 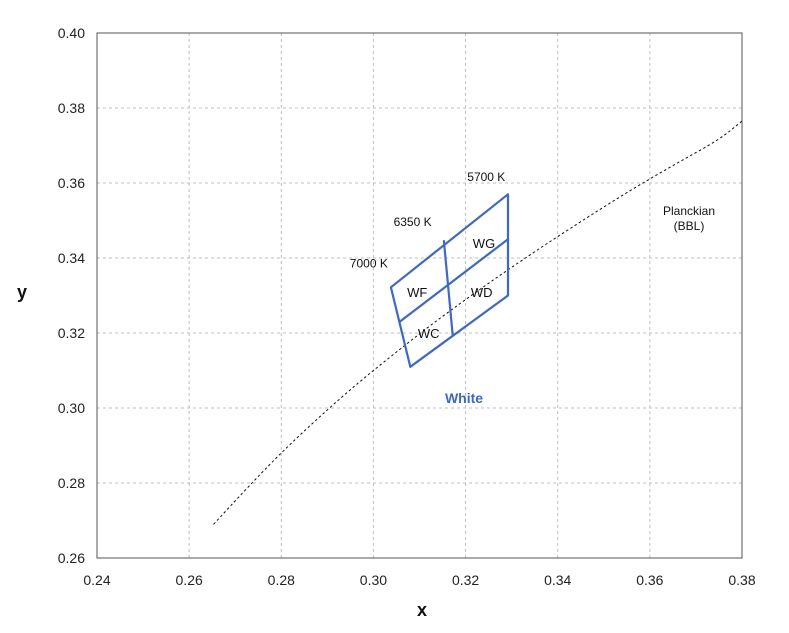 I want to click on y-tick-label: 0.34, so click(x=71, y=258).